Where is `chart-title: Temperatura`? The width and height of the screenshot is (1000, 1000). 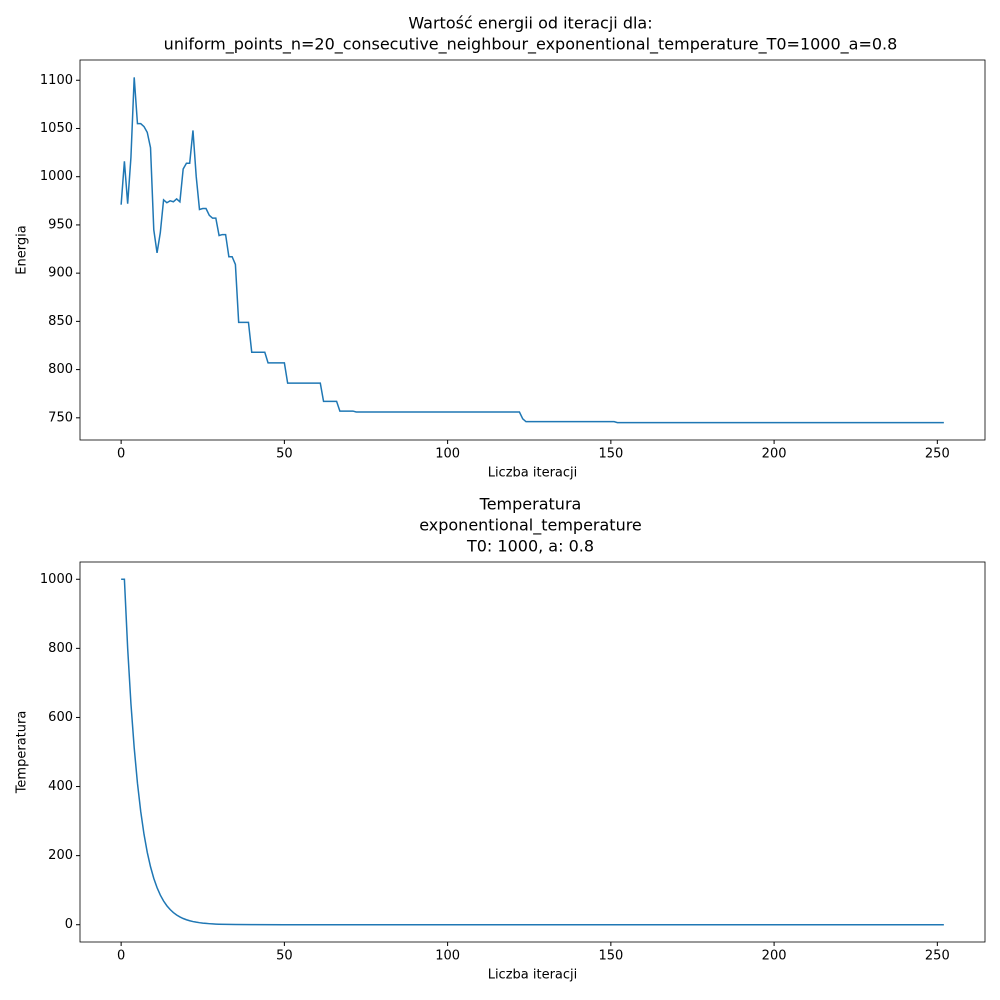 chart-title: Temperatura is located at coordinates (530, 504).